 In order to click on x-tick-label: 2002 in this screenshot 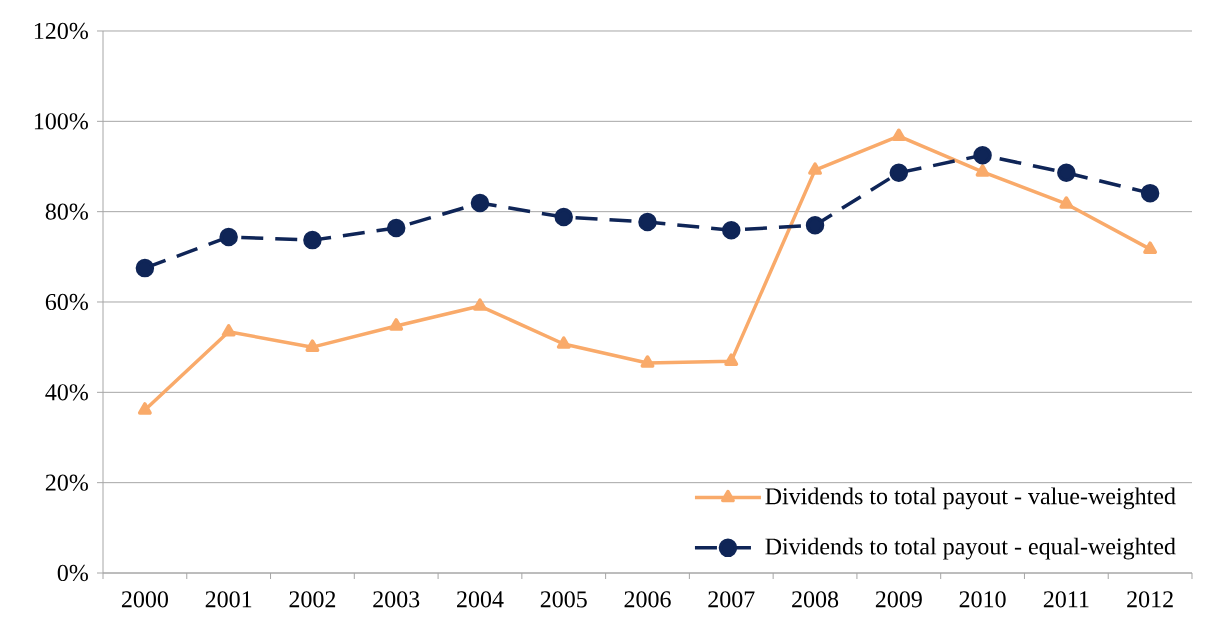, I will do `click(312, 599)`.